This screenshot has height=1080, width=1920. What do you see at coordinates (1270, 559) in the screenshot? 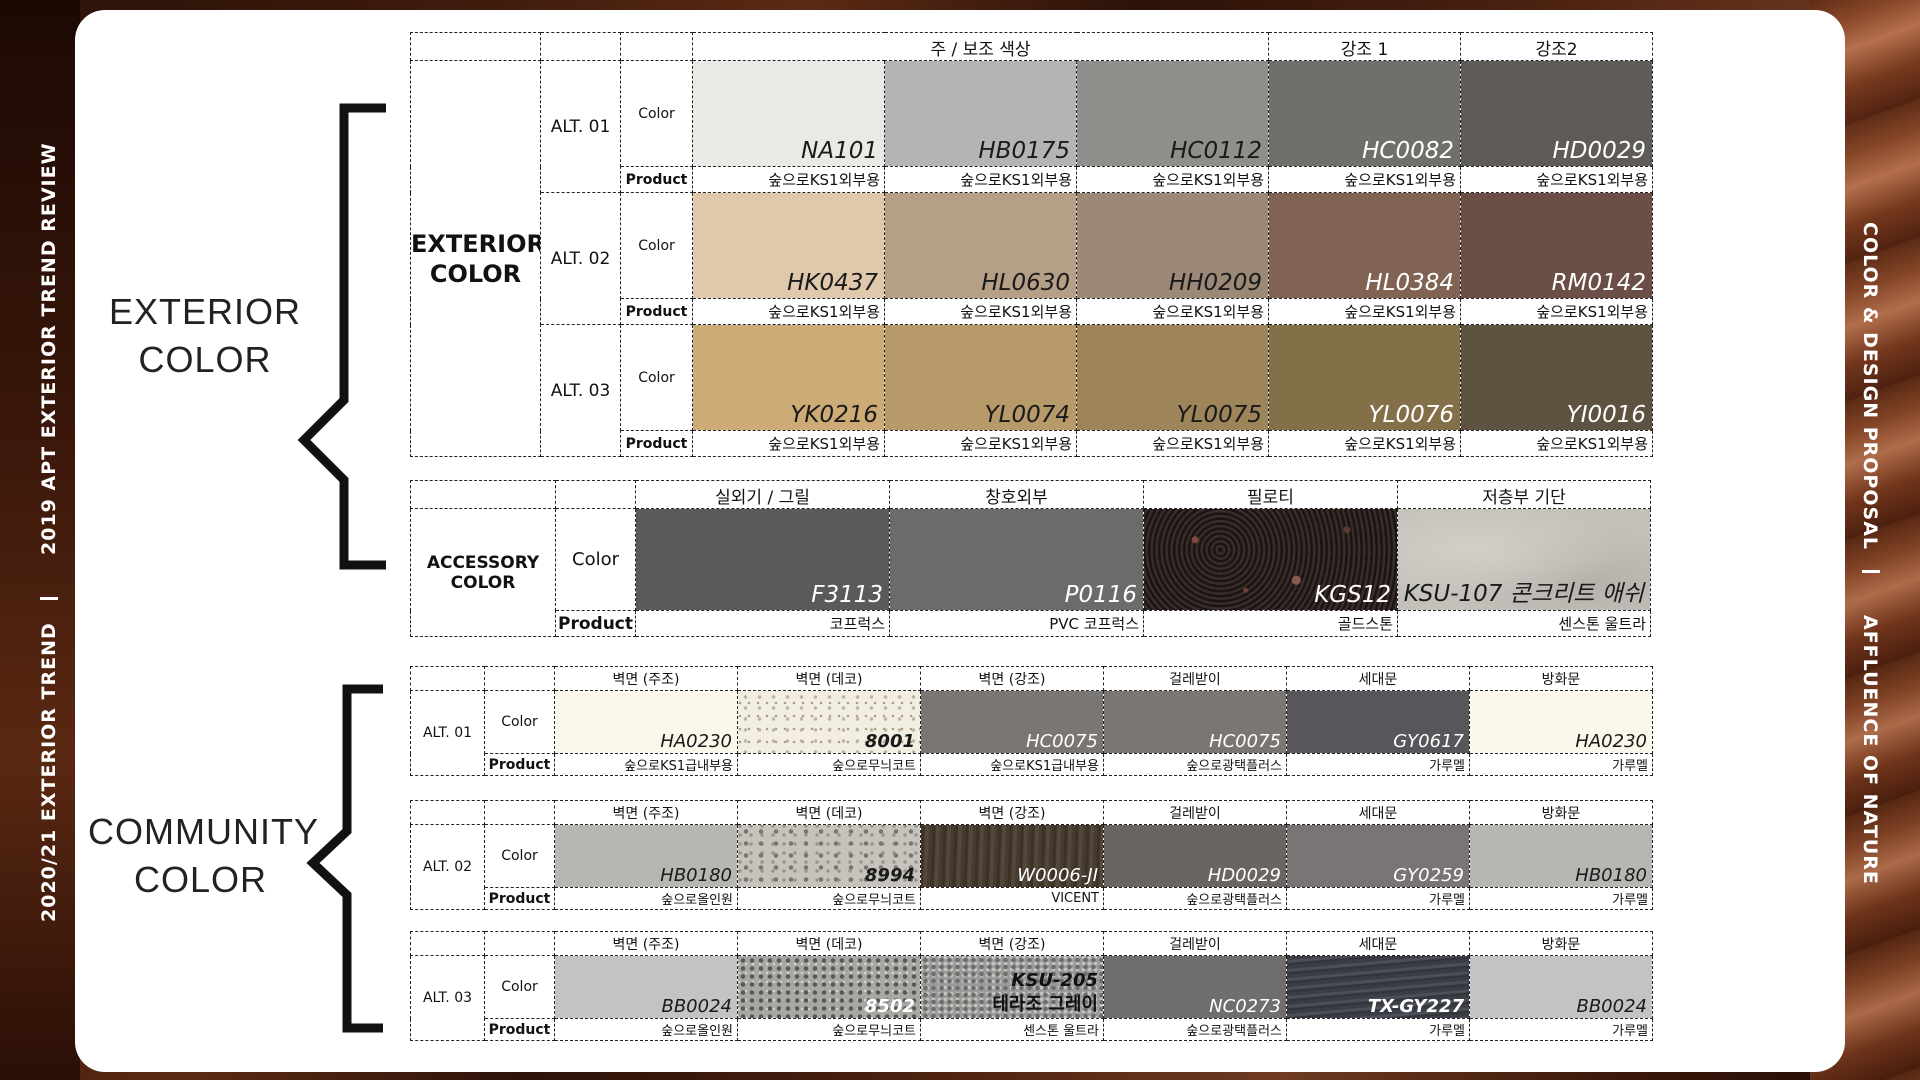
I see `color-swatch: KGS12` at bounding box center [1270, 559].